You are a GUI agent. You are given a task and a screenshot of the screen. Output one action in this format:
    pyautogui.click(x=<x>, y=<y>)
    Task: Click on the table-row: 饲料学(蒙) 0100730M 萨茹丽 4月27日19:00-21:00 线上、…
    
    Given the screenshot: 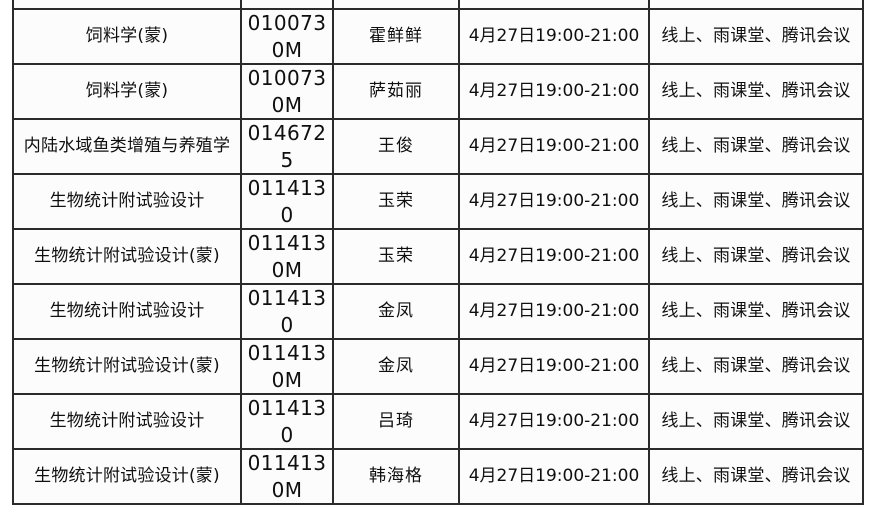 What is the action you would take?
    pyautogui.click(x=438, y=91)
    